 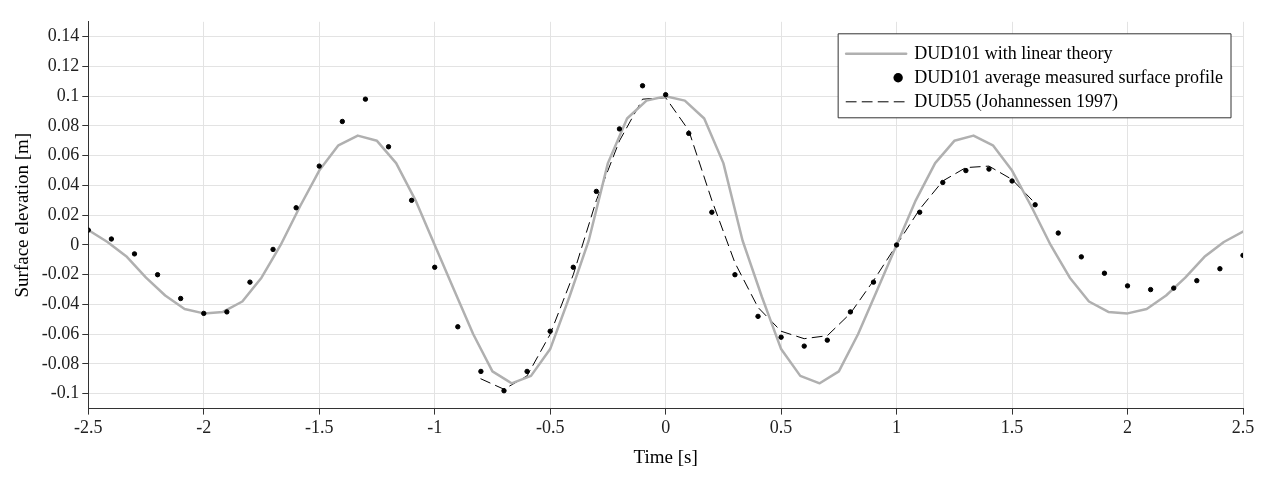 What do you see at coordinates (63, 184) in the screenshot?
I see `y-tick-label: 0.04` at bounding box center [63, 184].